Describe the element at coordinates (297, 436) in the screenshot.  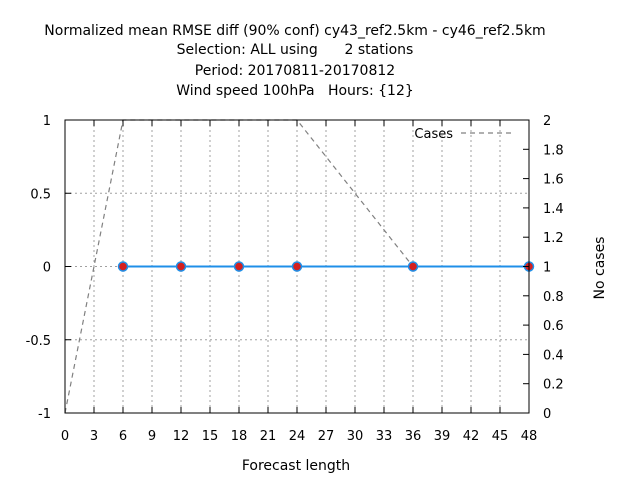
I see `x-tick-label: 24` at that location.